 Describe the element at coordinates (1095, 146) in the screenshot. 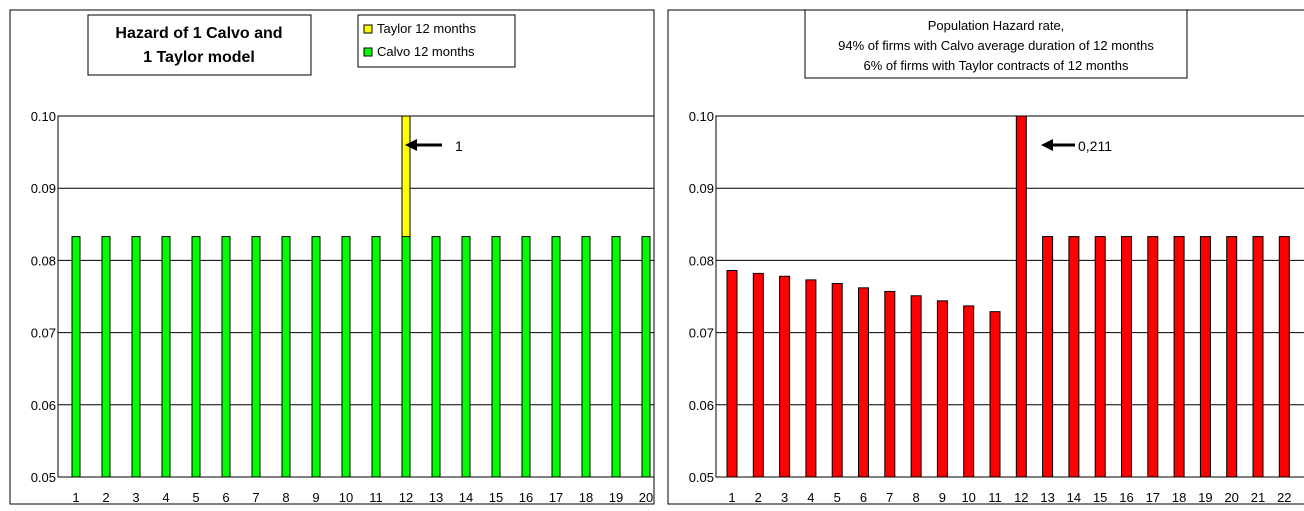

I see `annotation-label: 0,211` at that location.